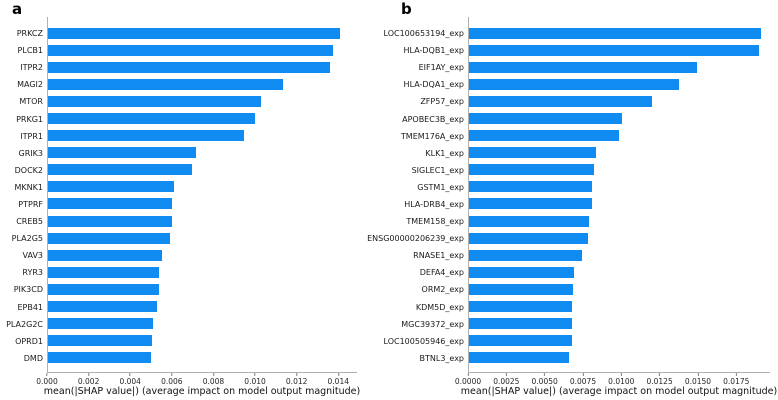  I want to click on y-tick-label: VAV3, so click(32, 256).